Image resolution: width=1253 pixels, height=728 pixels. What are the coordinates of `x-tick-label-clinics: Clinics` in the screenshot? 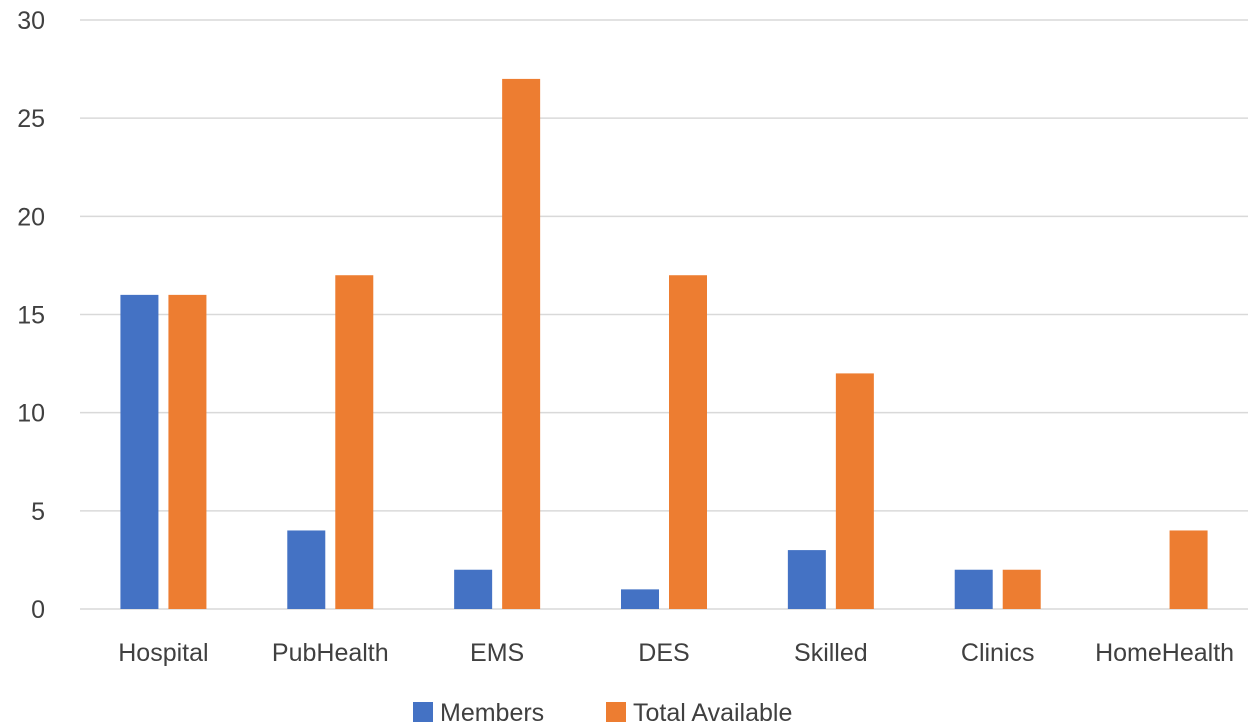 It's located at (998, 653).